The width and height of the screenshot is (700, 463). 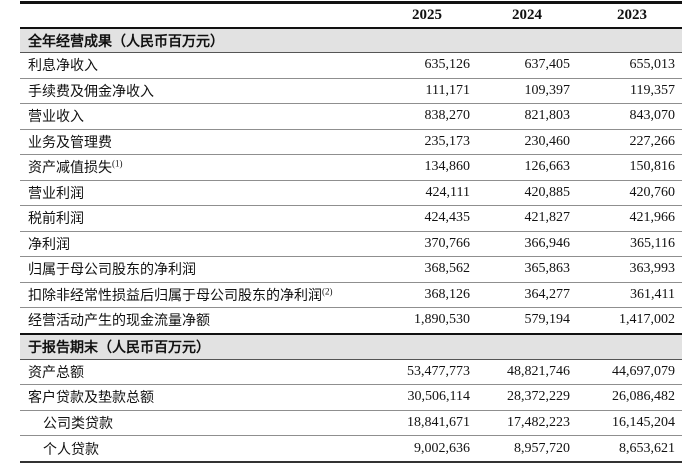 I want to click on row-value: 28,372,229, so click(x=538, y=397).